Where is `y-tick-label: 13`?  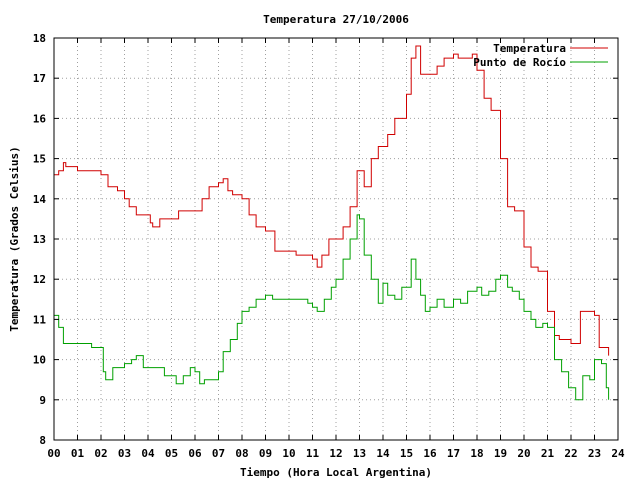 y-tick-label: 13 is located at coordinates (39, 239).